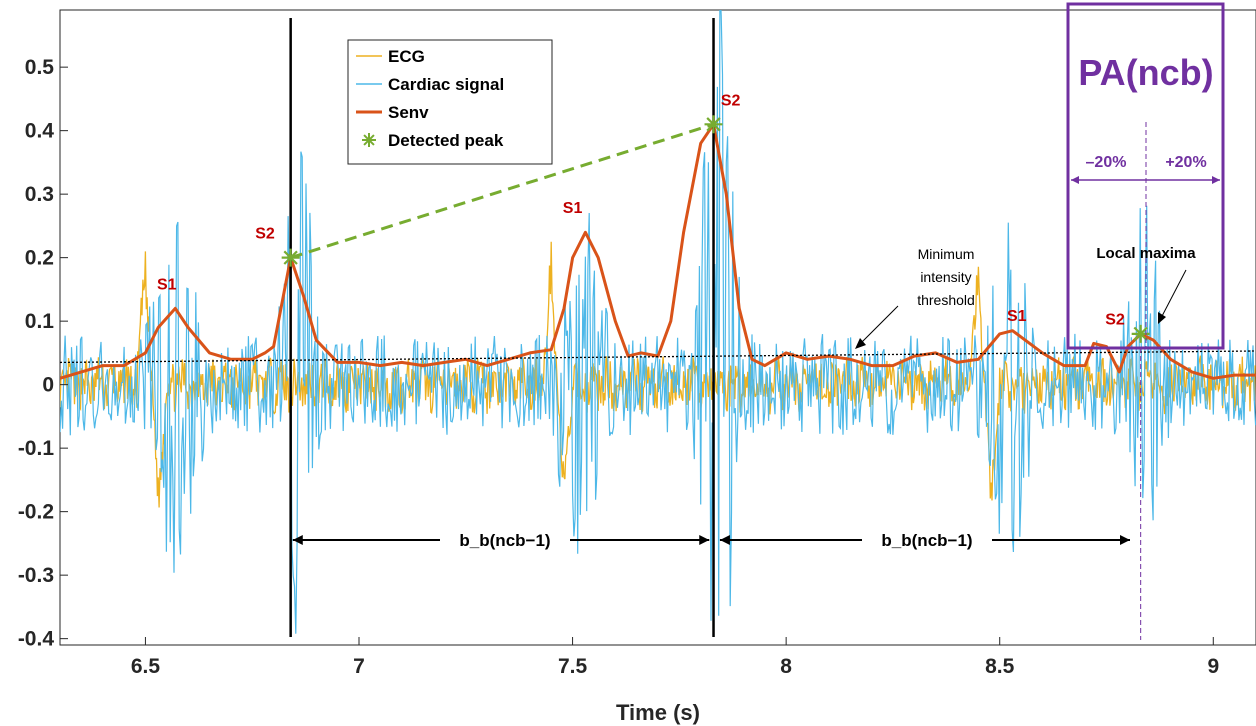 This screenshot has width=1256, height=726. I want to click on svg-text: Detected peak, so click(446, 140).